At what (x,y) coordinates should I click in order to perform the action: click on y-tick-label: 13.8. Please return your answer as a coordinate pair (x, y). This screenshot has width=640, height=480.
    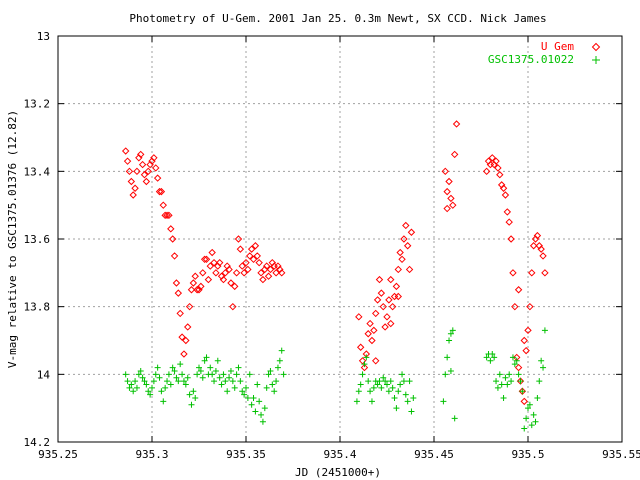
    Looking at the image, I should click on (37, 307).